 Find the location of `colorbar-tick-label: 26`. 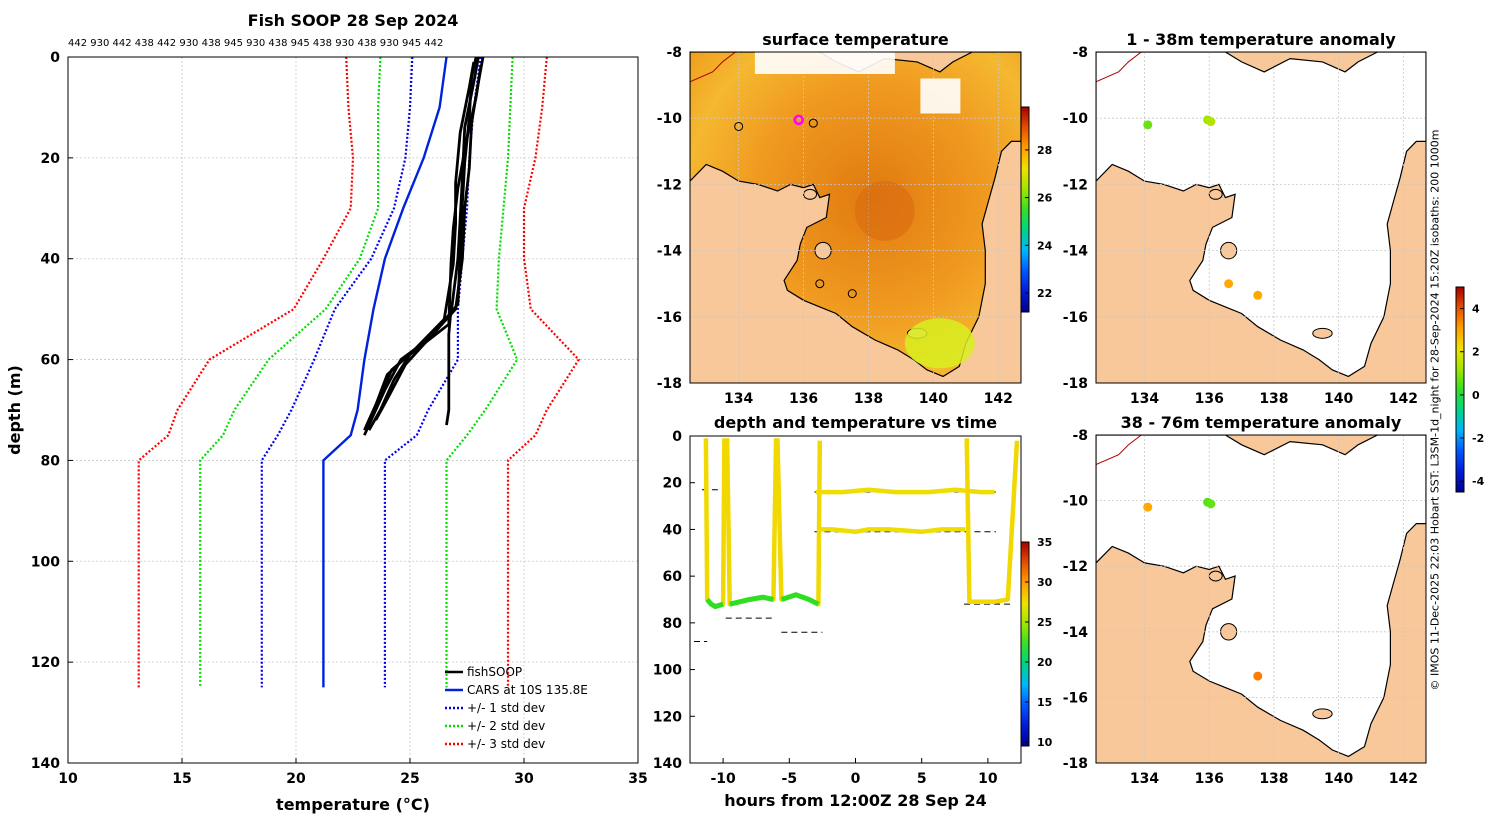

colorbar-tick-label: 26 is located at coordinates (1045, 198).